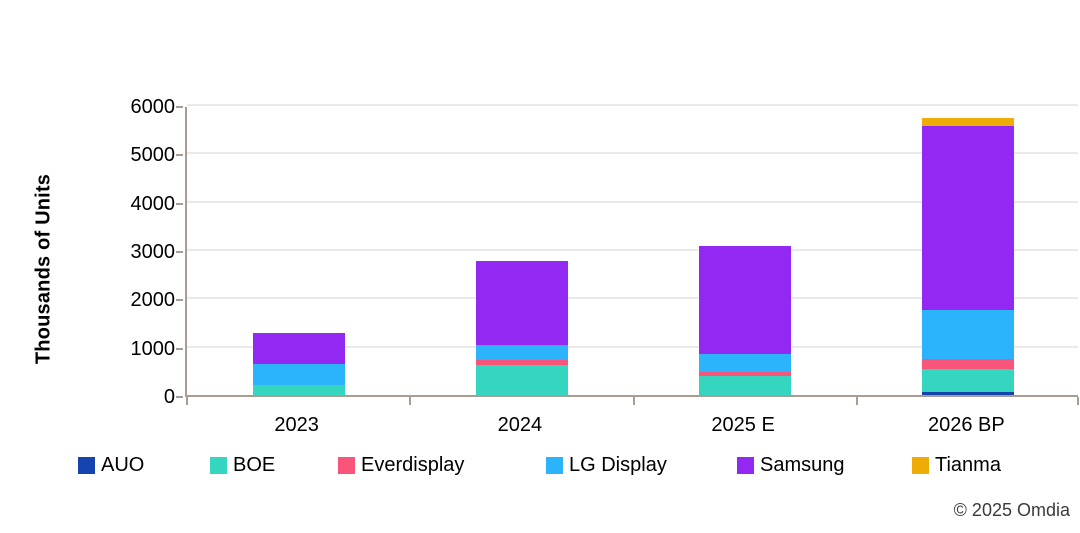 Image resolution: width=1080 pixels, height=533 pixels. I want to click on legend-label: Tianma, so click(968, 465).